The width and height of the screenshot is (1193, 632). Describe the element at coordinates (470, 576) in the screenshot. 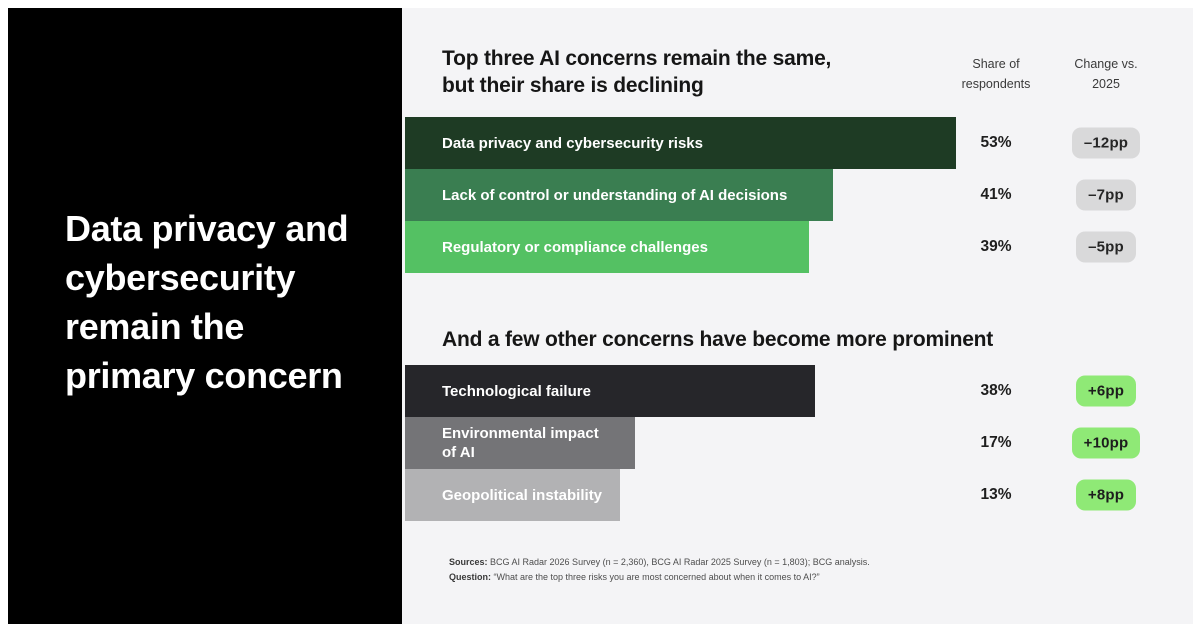

I see `question-label: Question:` at that location.